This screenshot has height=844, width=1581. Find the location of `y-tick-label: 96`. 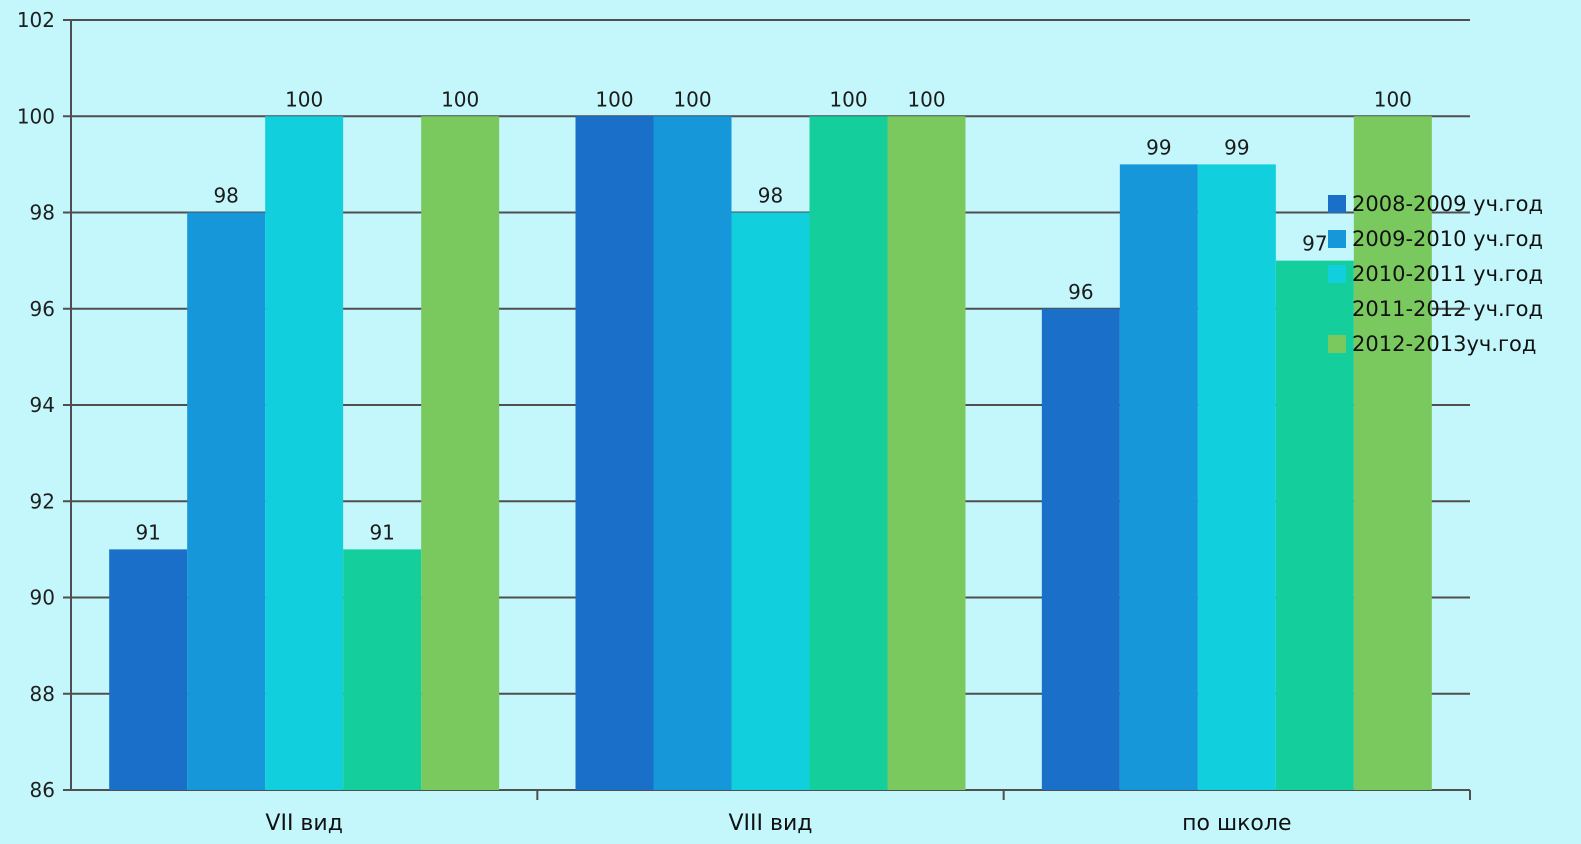

y-tick-label: 96 is located at coordinates (42, 309).